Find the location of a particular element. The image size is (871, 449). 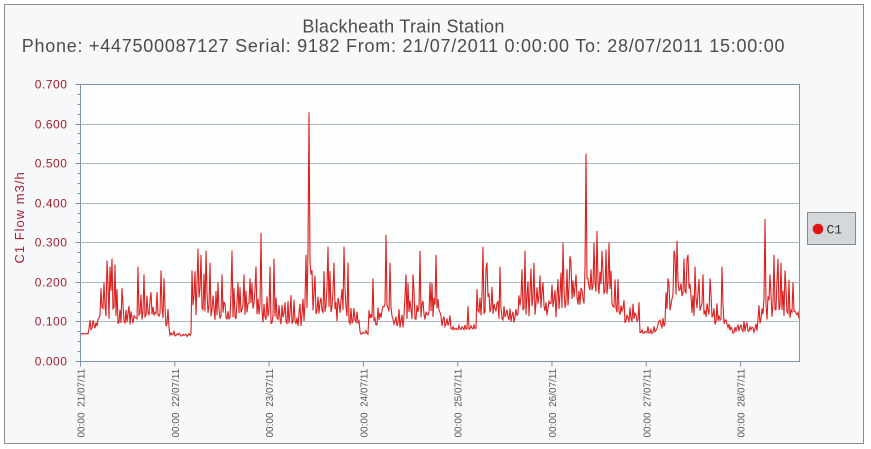

svg-text: 0.100 is located at coordinates (51, 322).